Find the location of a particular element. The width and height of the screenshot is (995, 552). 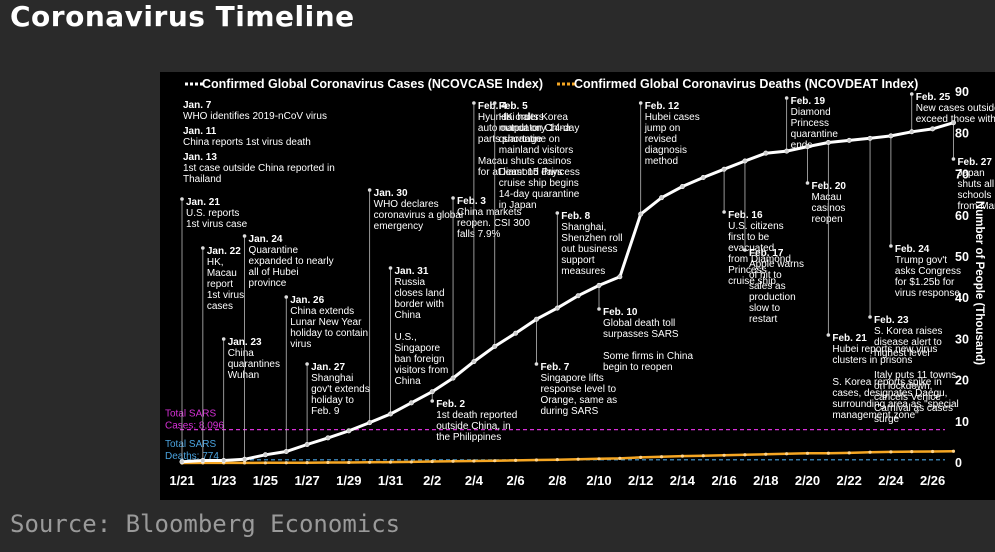

annotation-text: parts shortage is located at coordinates (510, 139).